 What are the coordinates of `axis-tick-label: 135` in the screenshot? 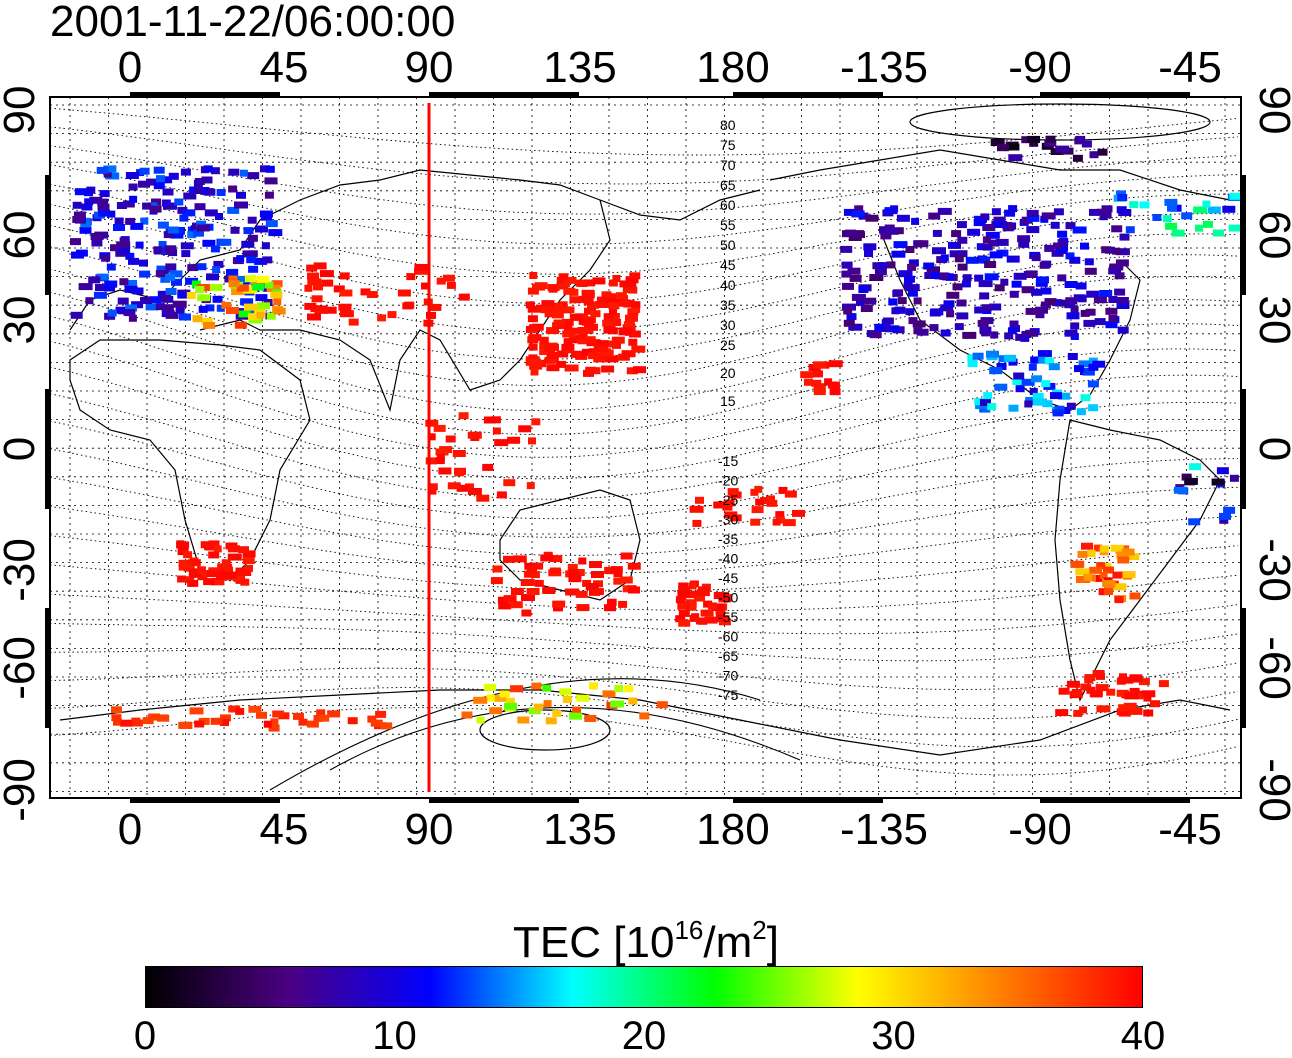 It's located at (580, 829).